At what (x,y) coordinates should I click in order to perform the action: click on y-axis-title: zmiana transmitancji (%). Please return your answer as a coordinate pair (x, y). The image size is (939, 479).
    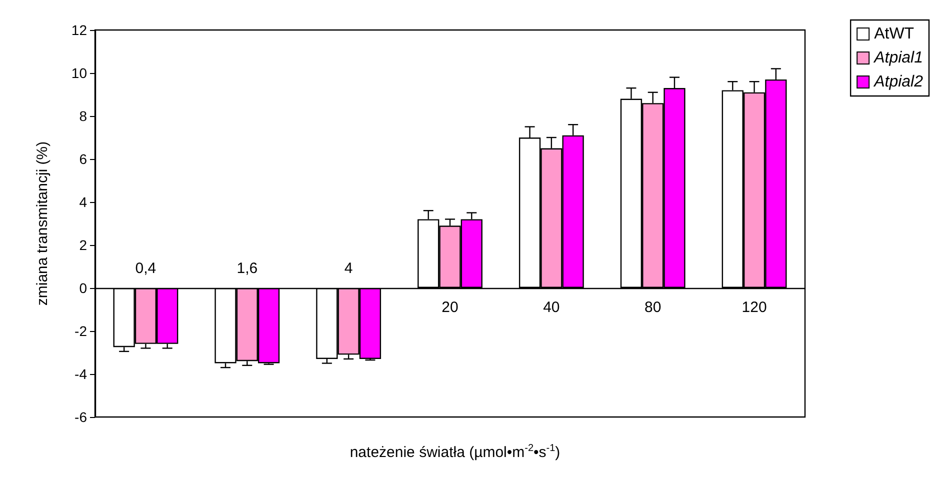
    Looking at the image, I should click on (42, 223).